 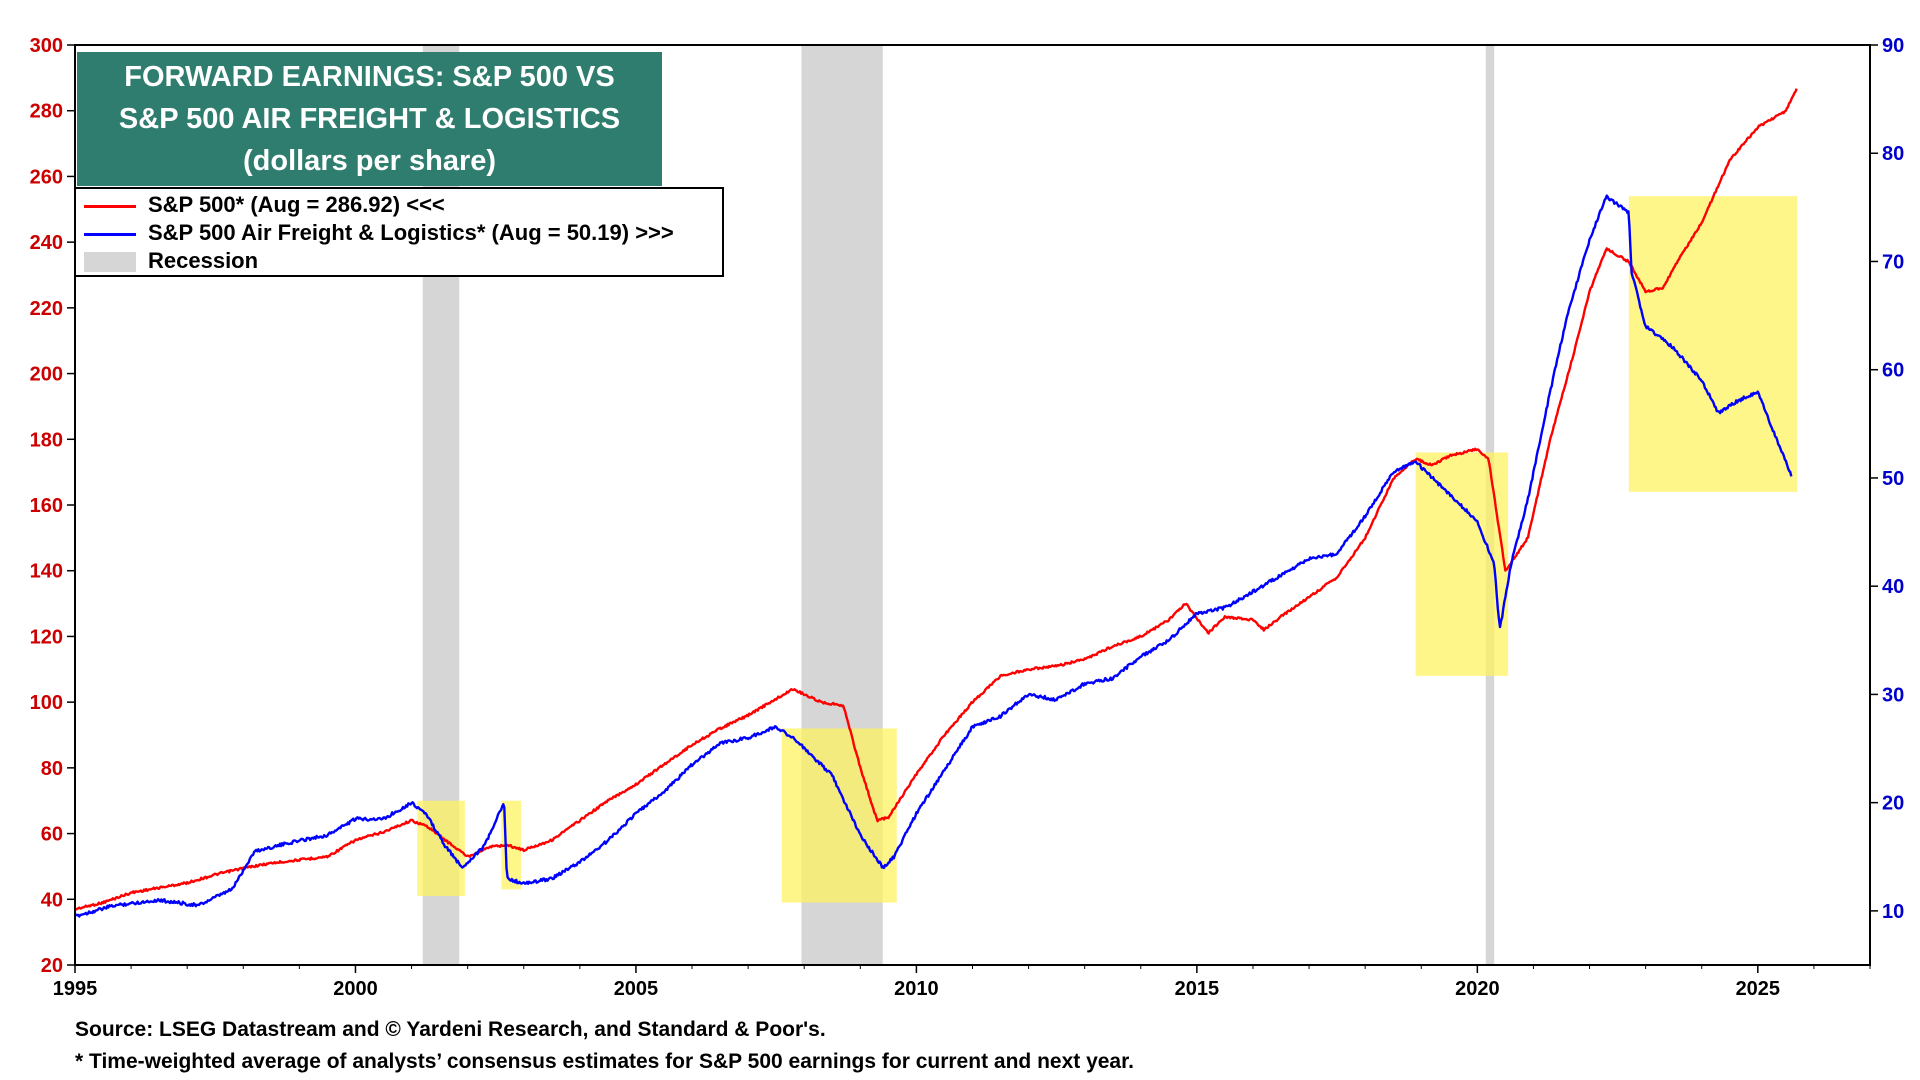 I want to click on left-tick-label-280: 280, so click(x=46, y=112).